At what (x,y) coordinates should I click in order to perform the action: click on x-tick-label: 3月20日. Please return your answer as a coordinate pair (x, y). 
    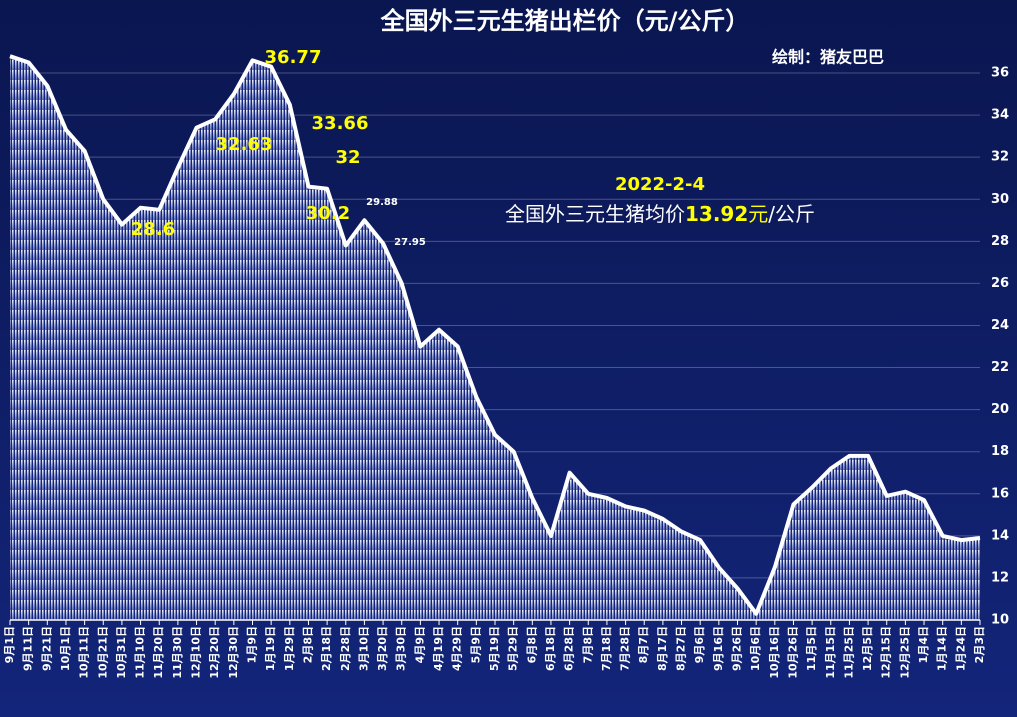
    Looking at the image, I should click on (382, 648).